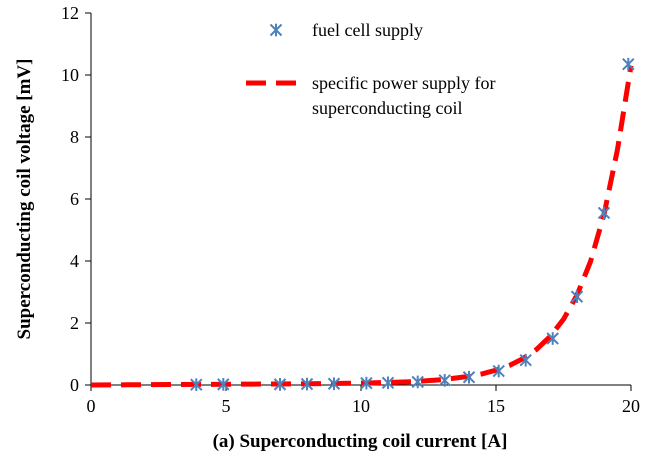 The width and height of the screenshot is (657, 459). Describe the element at coordinates (631, 406) in the screenshot. I see `x-tick-label: 20` at that location.